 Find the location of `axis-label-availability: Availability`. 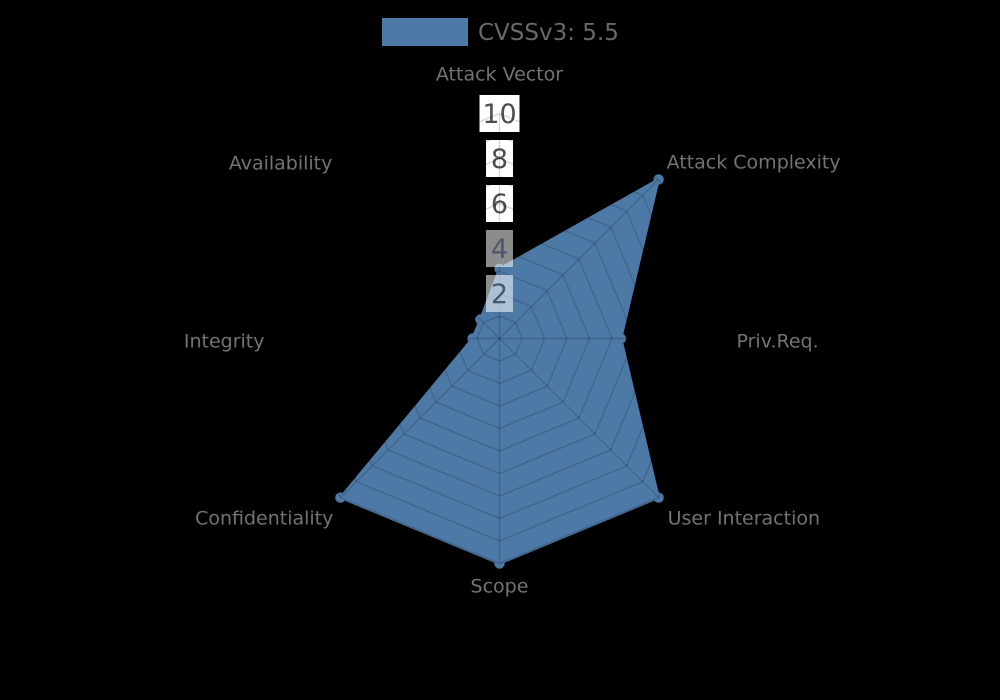

axis-label-availability: Availability is located at coordinates (281, 163).